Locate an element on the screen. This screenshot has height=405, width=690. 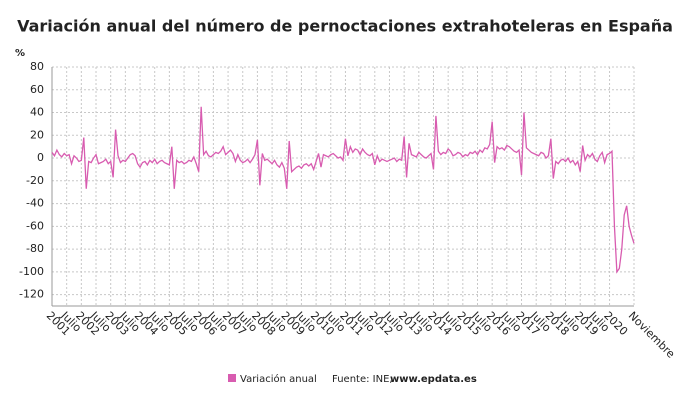
legend-label: Variación anual is located at coordinates (278, 379).